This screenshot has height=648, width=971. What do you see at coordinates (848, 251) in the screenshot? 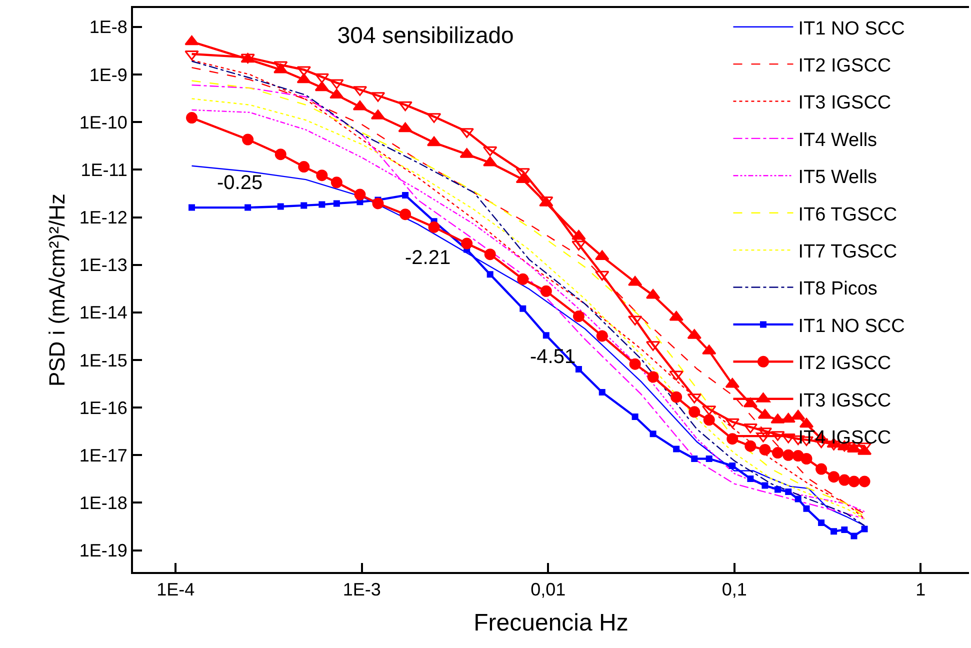
I see `legend-label: IT7 TGSCC` at bounding box center [848, 251].